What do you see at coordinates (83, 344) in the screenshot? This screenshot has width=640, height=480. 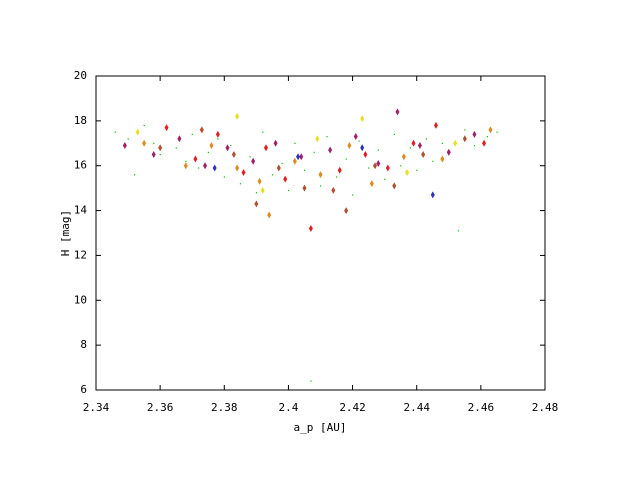 I see `y-tick-label: 8` at bounding box center [83, 344].